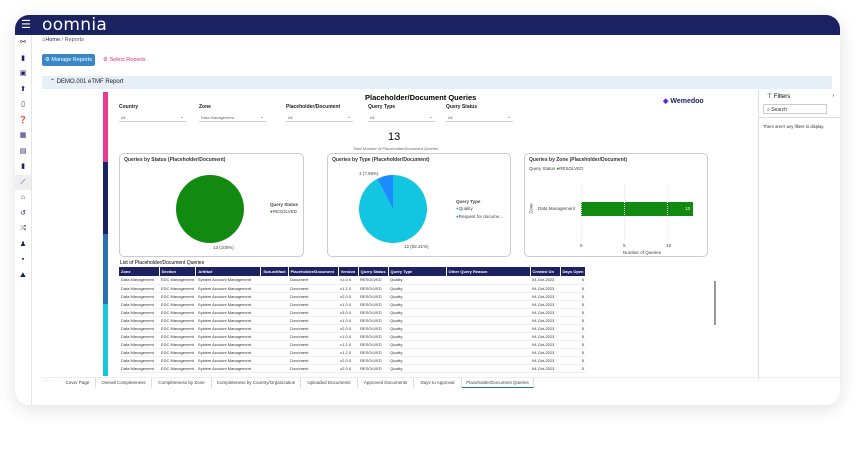 This screenshot has width=855, height=456. What do you see at coordinates (124, 383) in the screenshot?
I see `tab-page: Overall Completeness` at bounding box center [124, 383].